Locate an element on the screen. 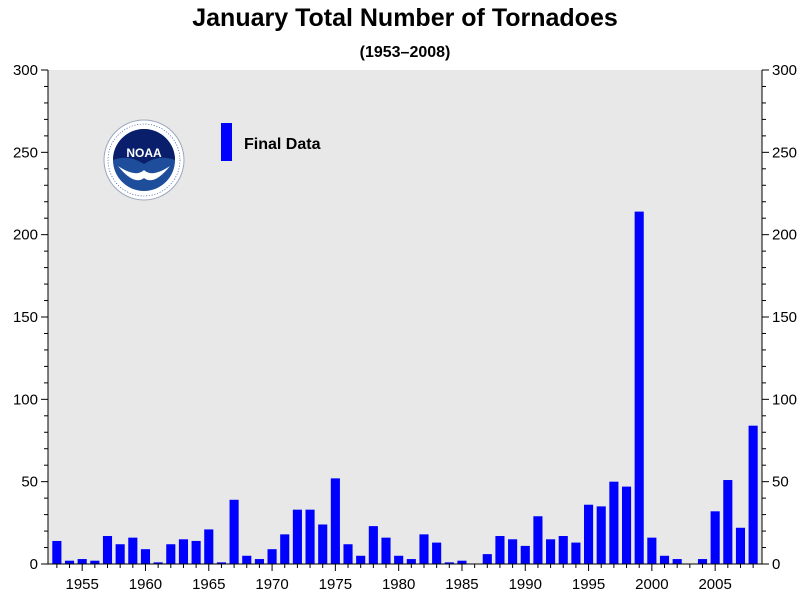 This screenshot has height=598, width=810. y-tick-label-right: 0 is located at coordinates (776, 564).